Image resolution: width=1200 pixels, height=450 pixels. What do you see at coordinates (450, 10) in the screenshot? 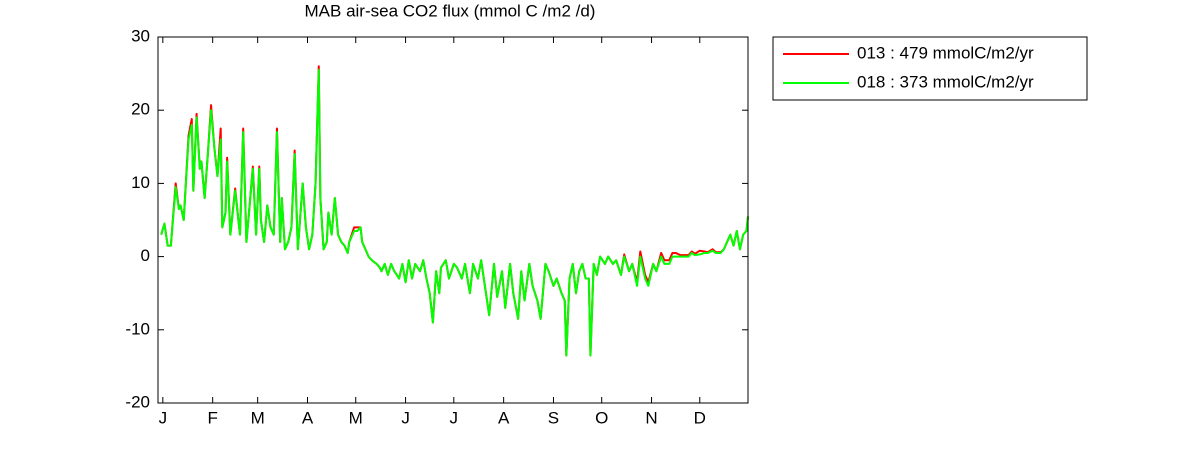
I see `chart-title: MAB air-sea CO2 flux (mmol C /m2 /d)` at bounding box center [450, 10].